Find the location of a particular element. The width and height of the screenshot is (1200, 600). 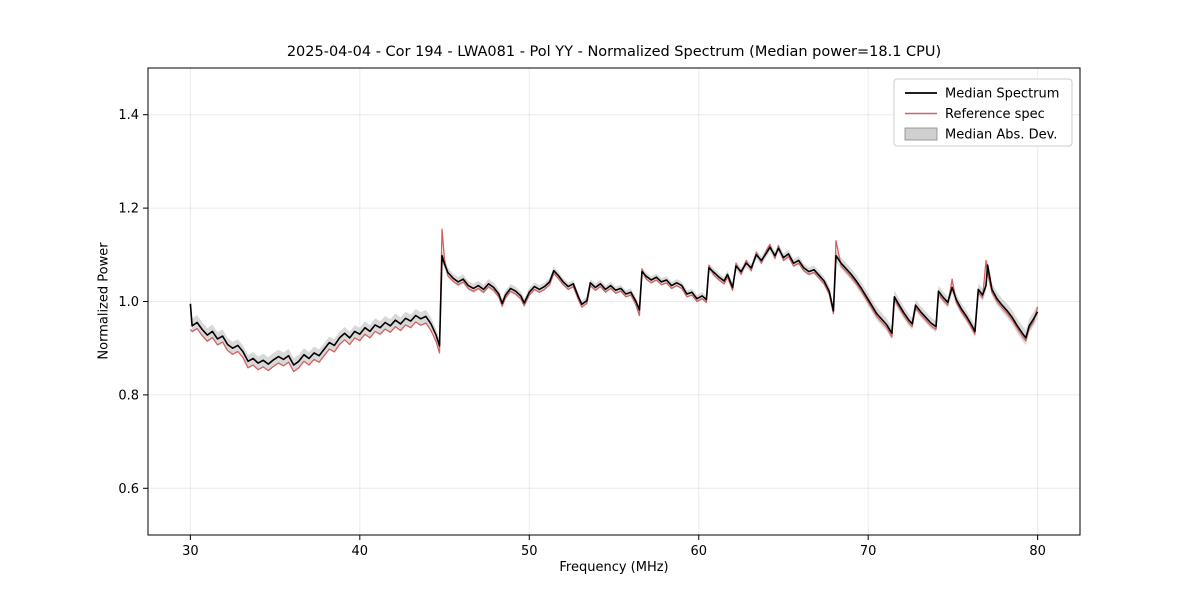

median-line is located at coordinates (614, 306).